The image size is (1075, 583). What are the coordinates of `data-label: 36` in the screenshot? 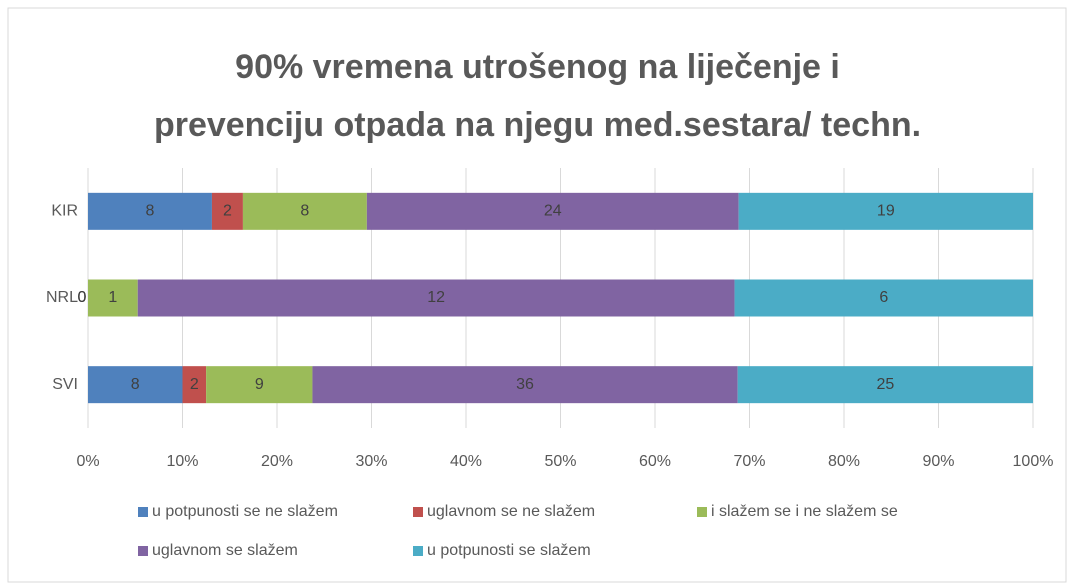 It's located at (525, 384).